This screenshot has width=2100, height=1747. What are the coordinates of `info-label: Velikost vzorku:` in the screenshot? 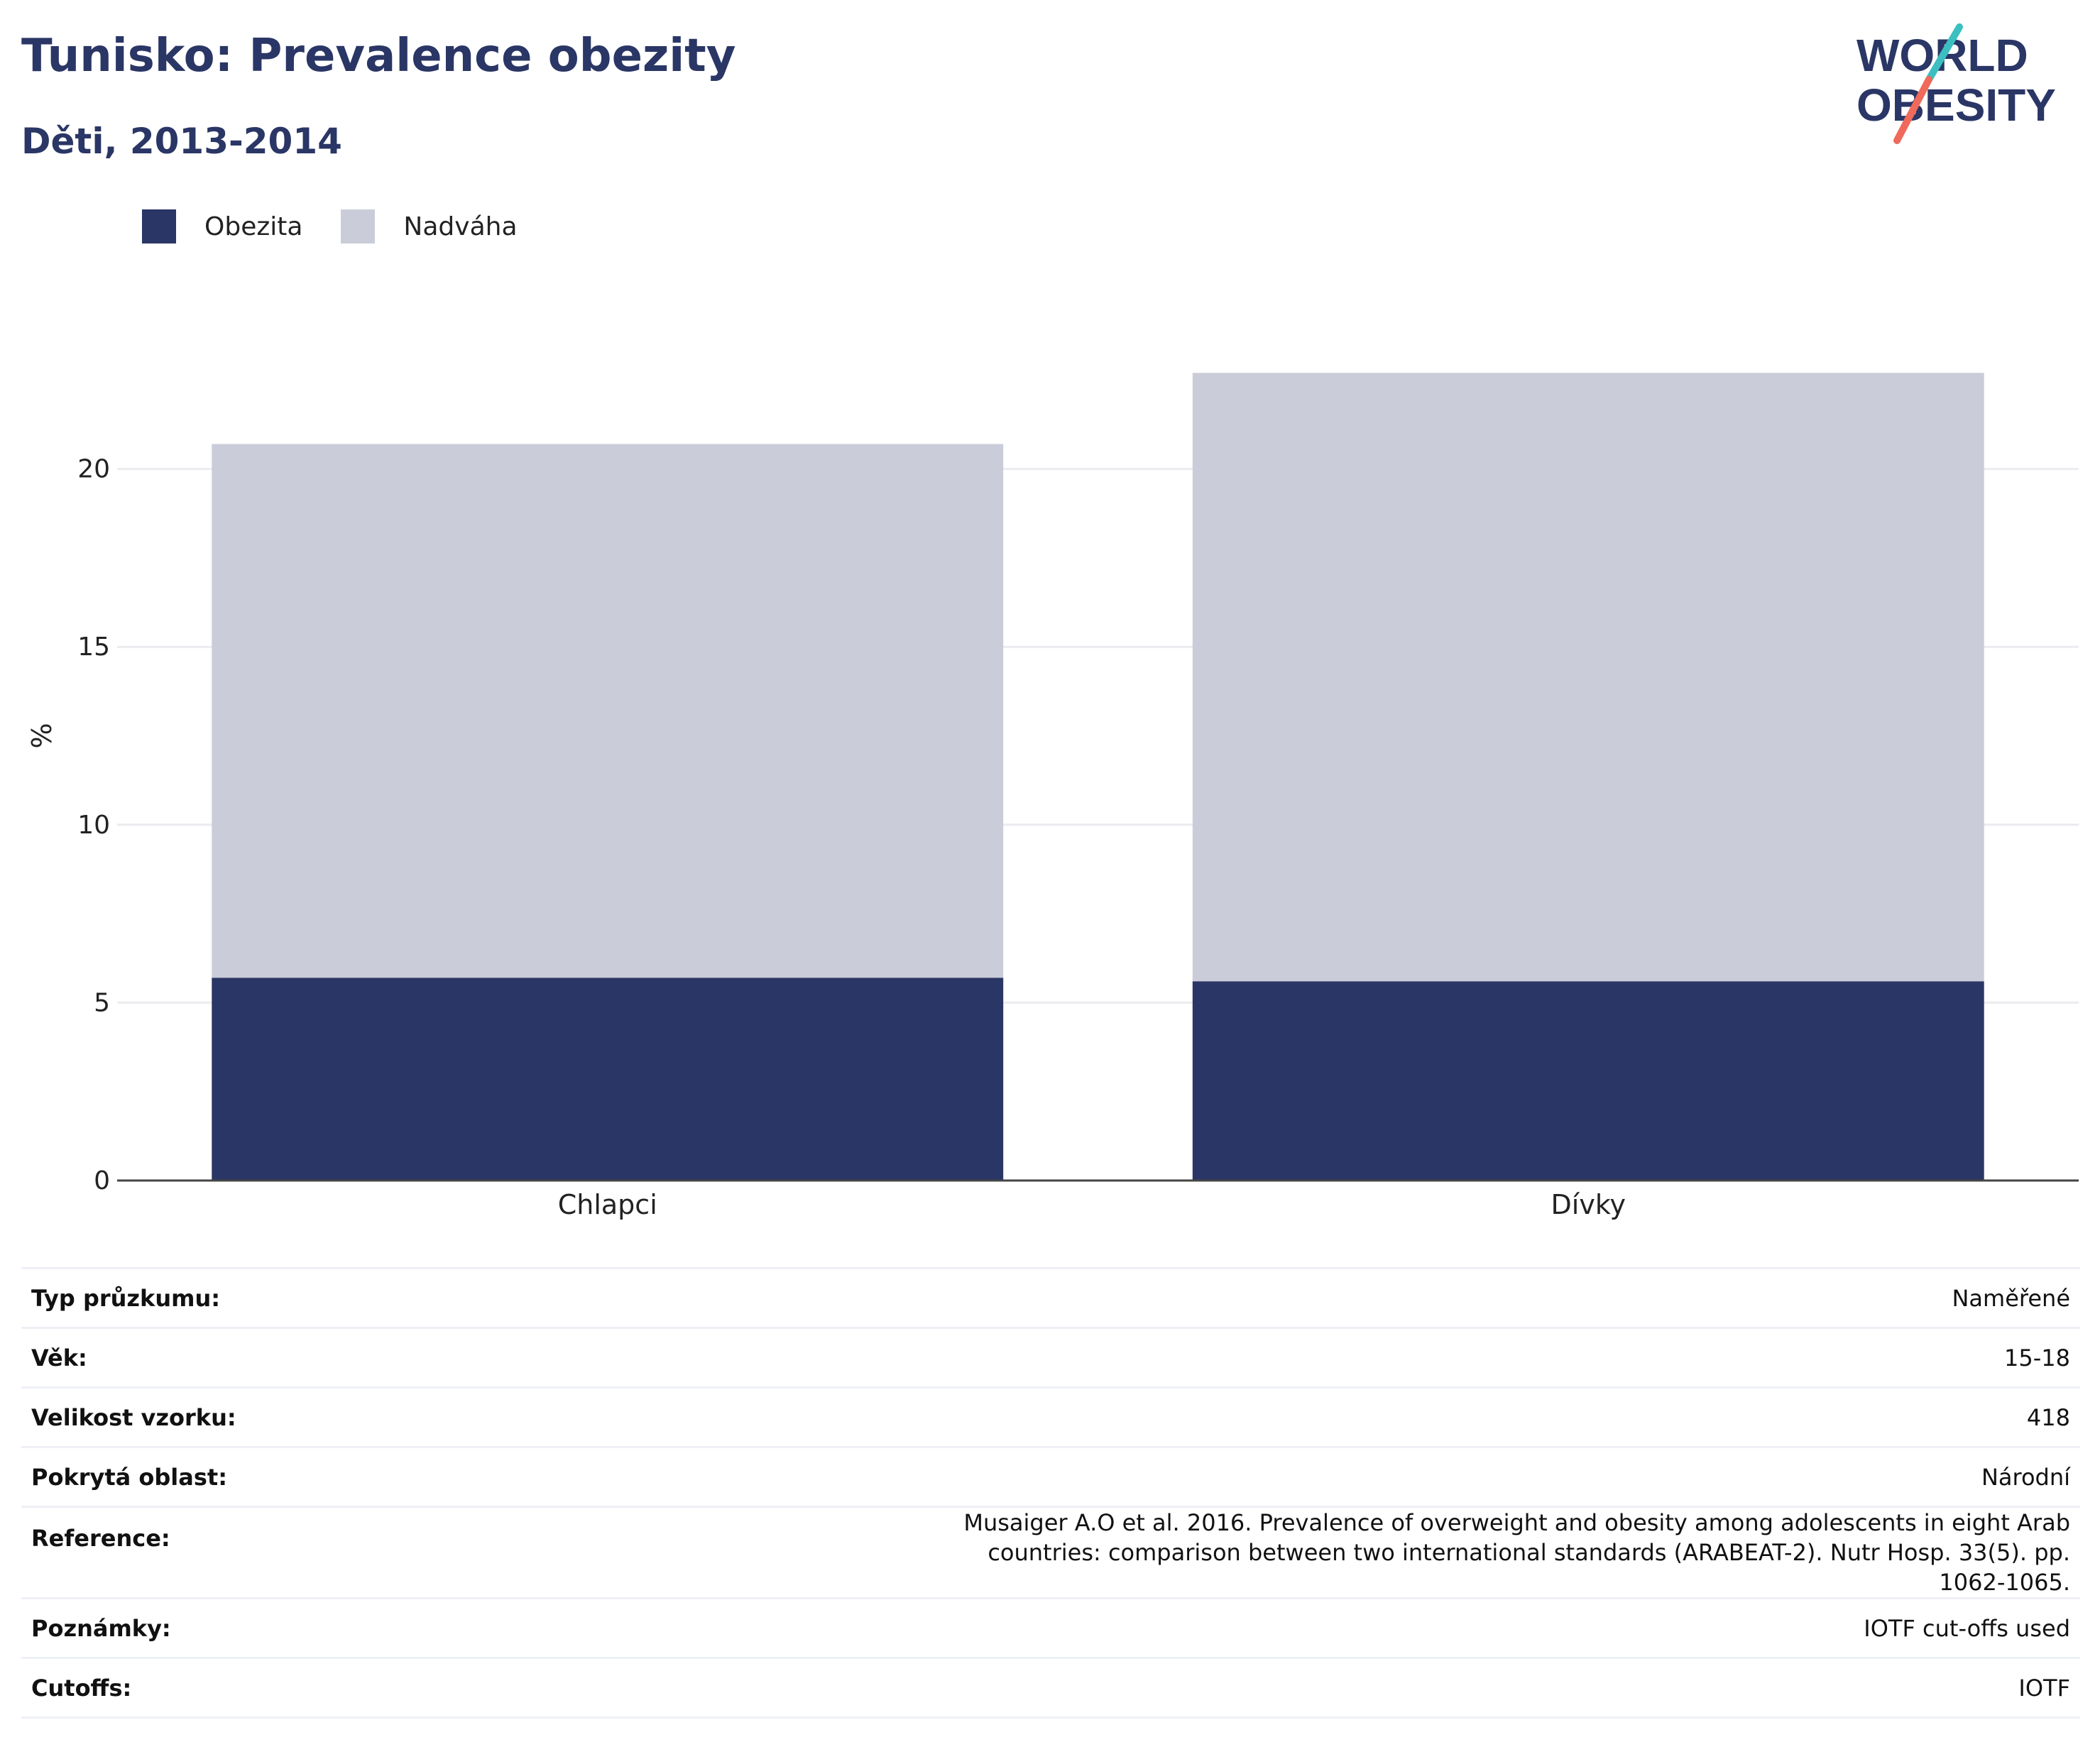 It's located at (208, 1416).